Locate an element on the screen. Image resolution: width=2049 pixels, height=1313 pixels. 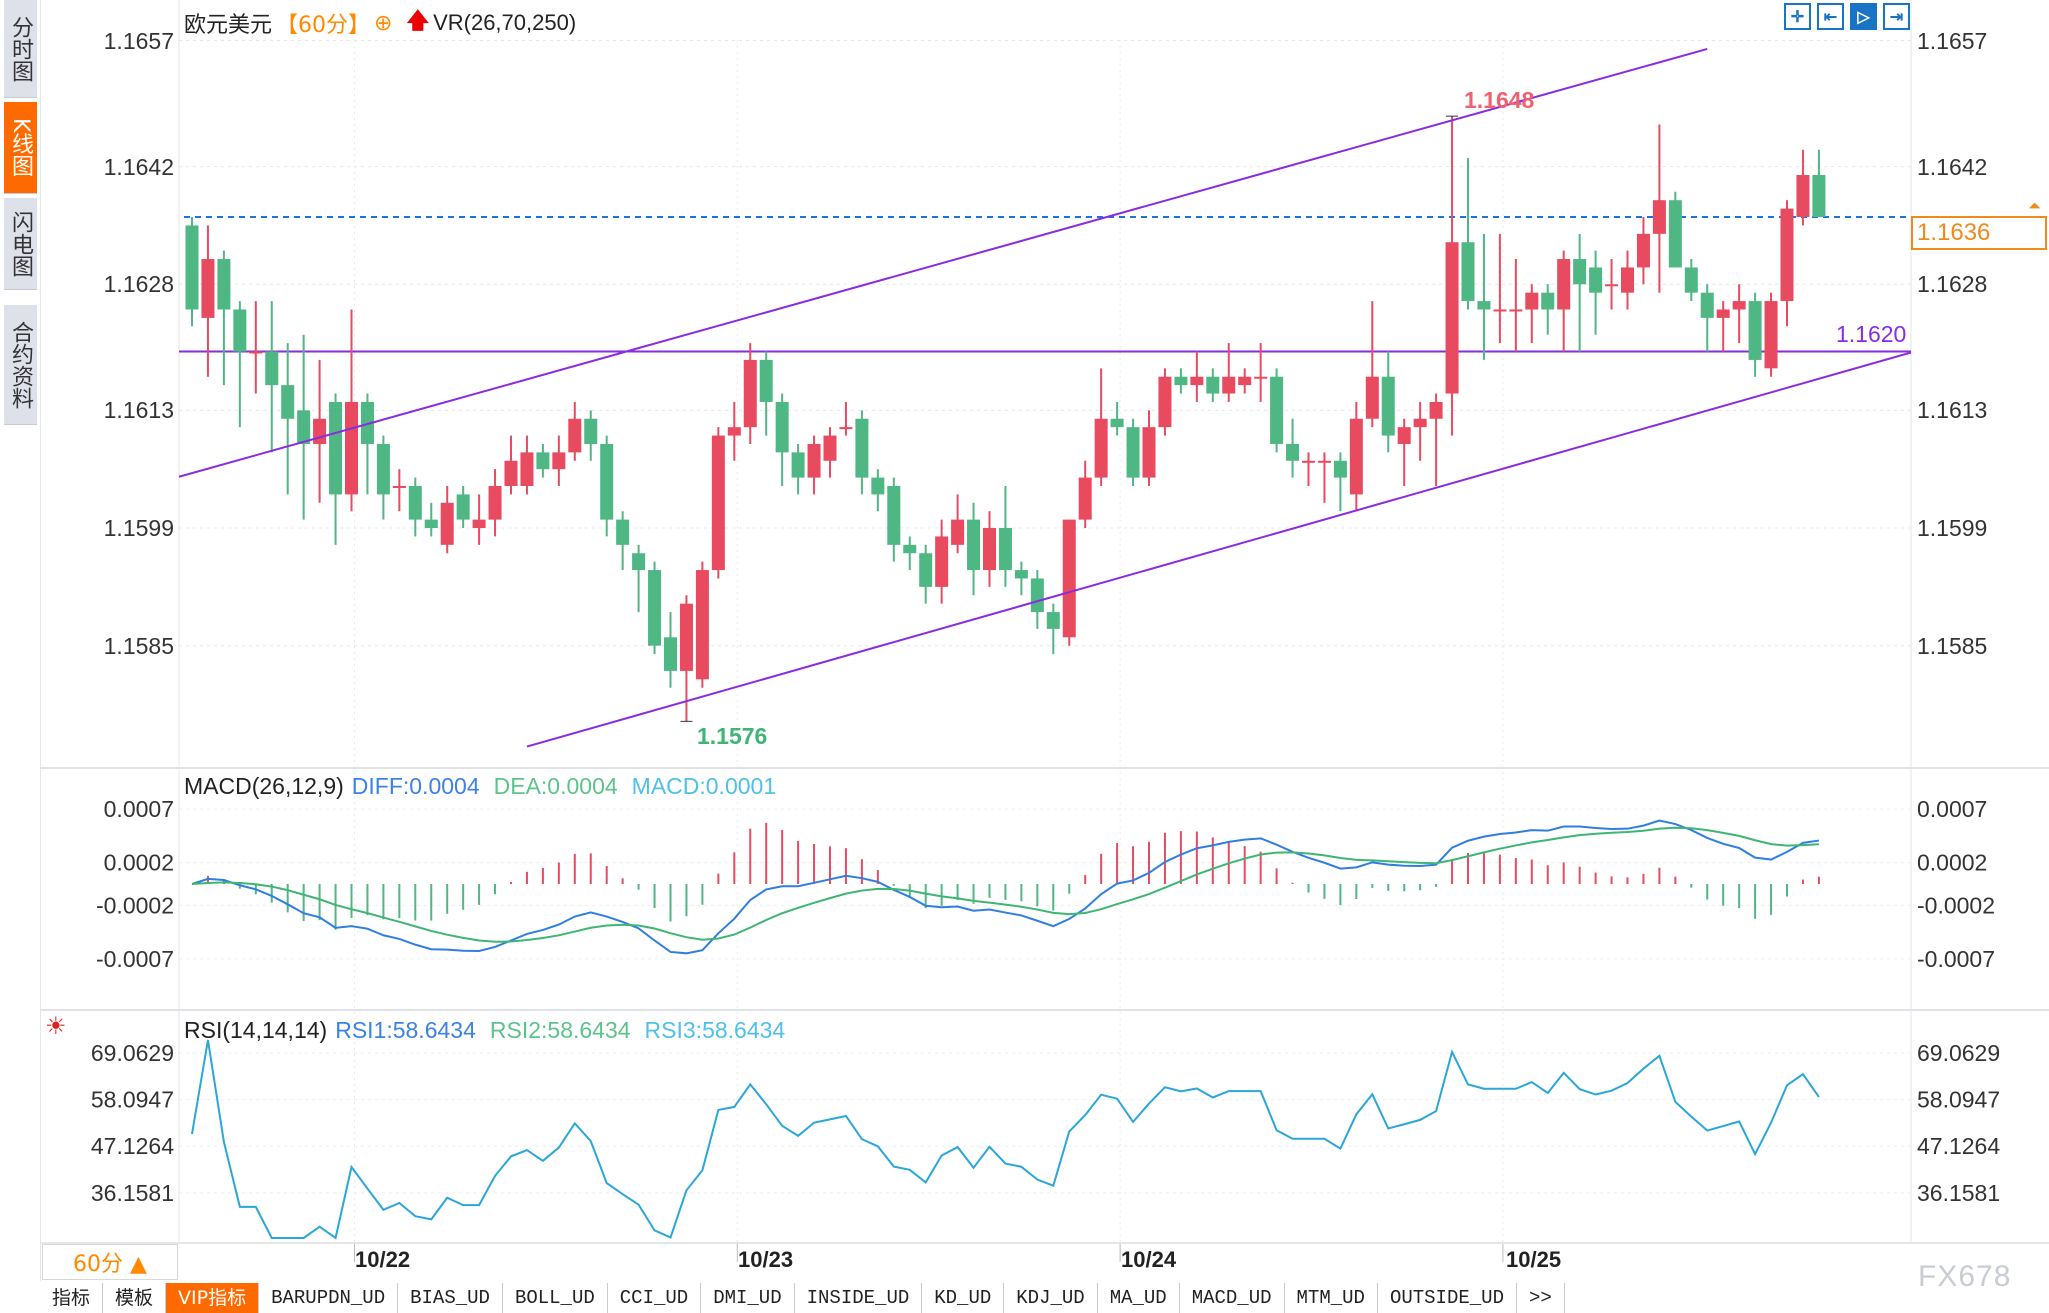
zoom-left-icon: ⇤ is located at coordinates (1830, 16).